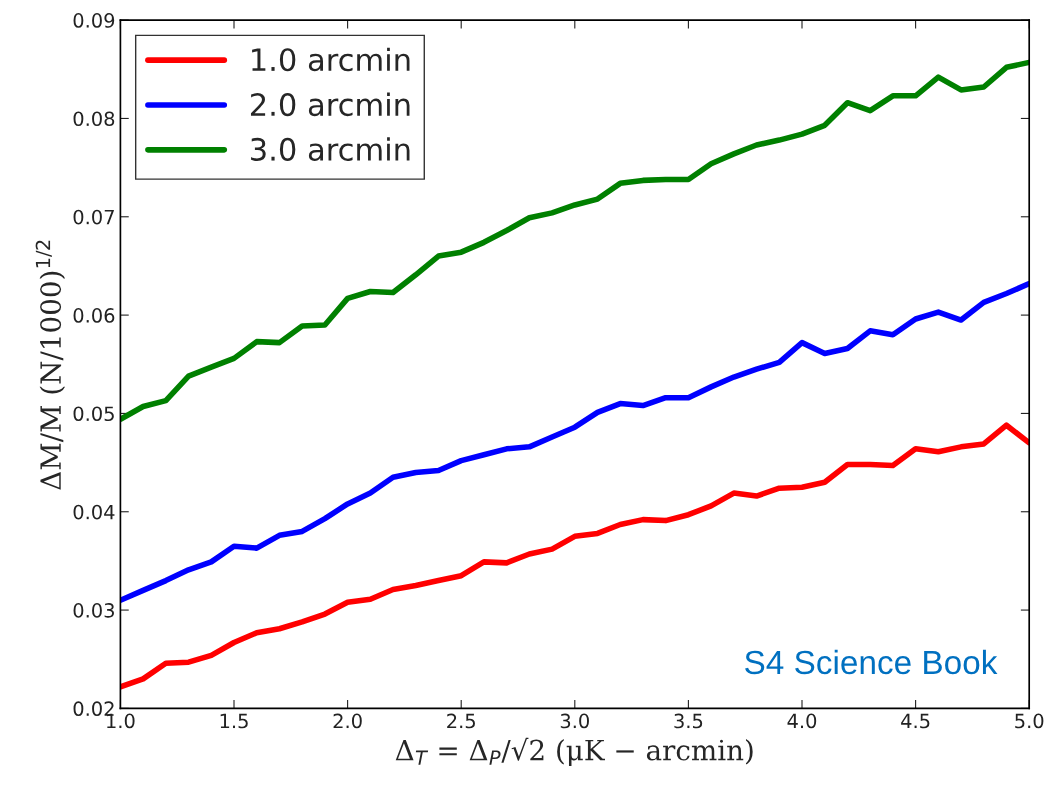 The image size is (1047, 805). I want to click on y-tick-label: 0.06, so click(94, 315).